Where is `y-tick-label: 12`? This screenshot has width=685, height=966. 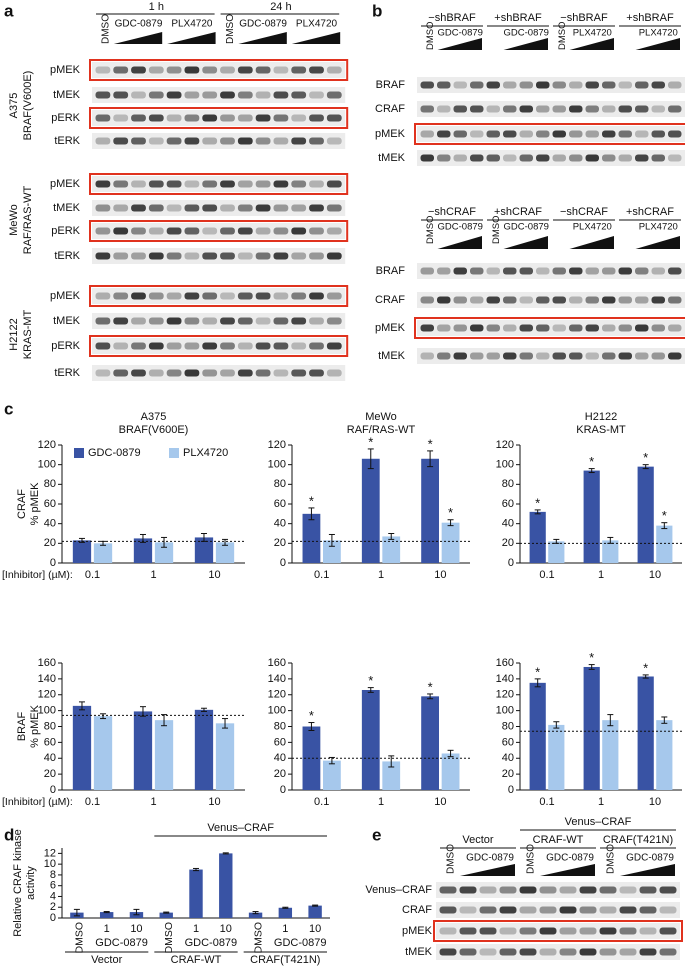 y-tick-label: 12 is located at coordinates (50, 853).